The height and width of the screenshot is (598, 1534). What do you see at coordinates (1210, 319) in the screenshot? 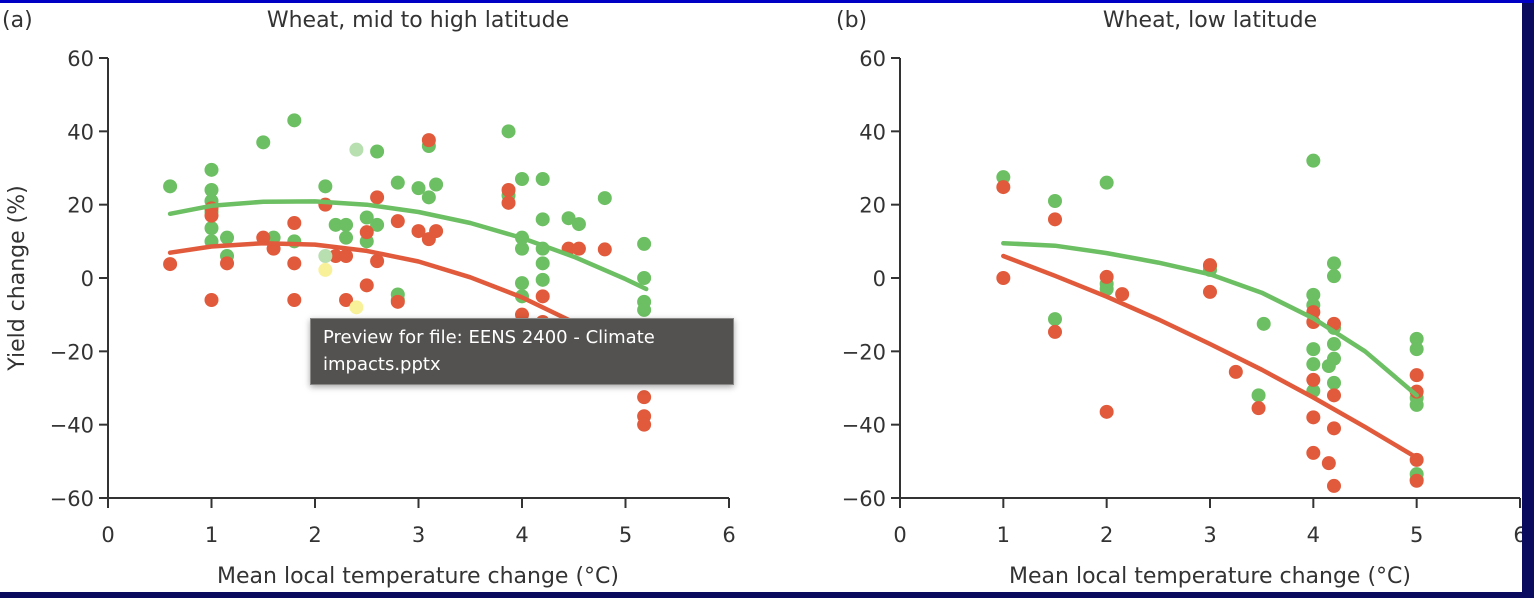
I see `fit-line-green` at bounding box center [1210, 319].